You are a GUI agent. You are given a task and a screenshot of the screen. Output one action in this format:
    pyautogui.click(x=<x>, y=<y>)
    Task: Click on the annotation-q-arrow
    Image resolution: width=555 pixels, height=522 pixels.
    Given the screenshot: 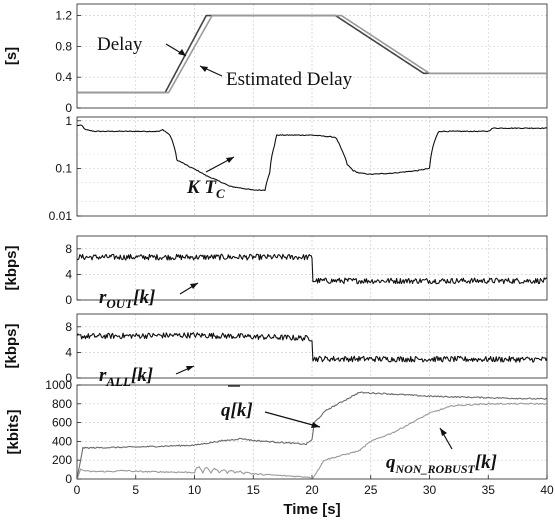 What is the action you would take?
    pyautogui.click(x=292, y=419)
    